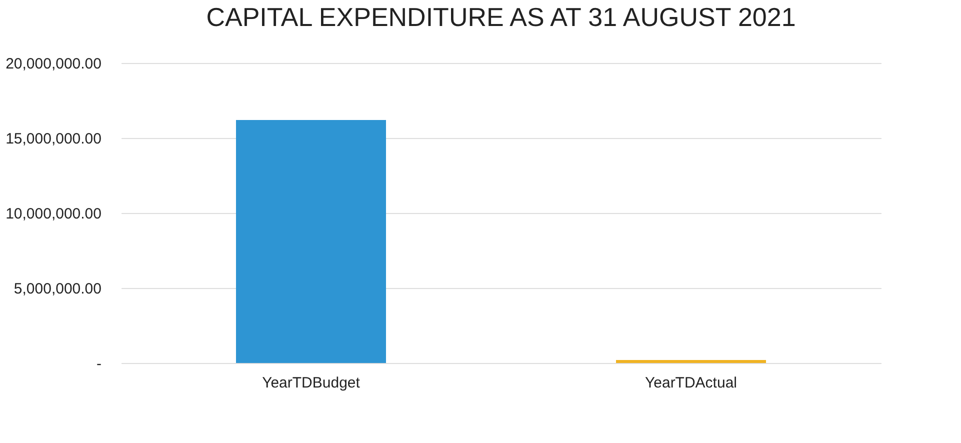 The width and height of the screenshot is (961, 443). Describe the element at coordinates (311, 383) in the screenshot. I see `x-tick-label: YearTDBudget` at that location.